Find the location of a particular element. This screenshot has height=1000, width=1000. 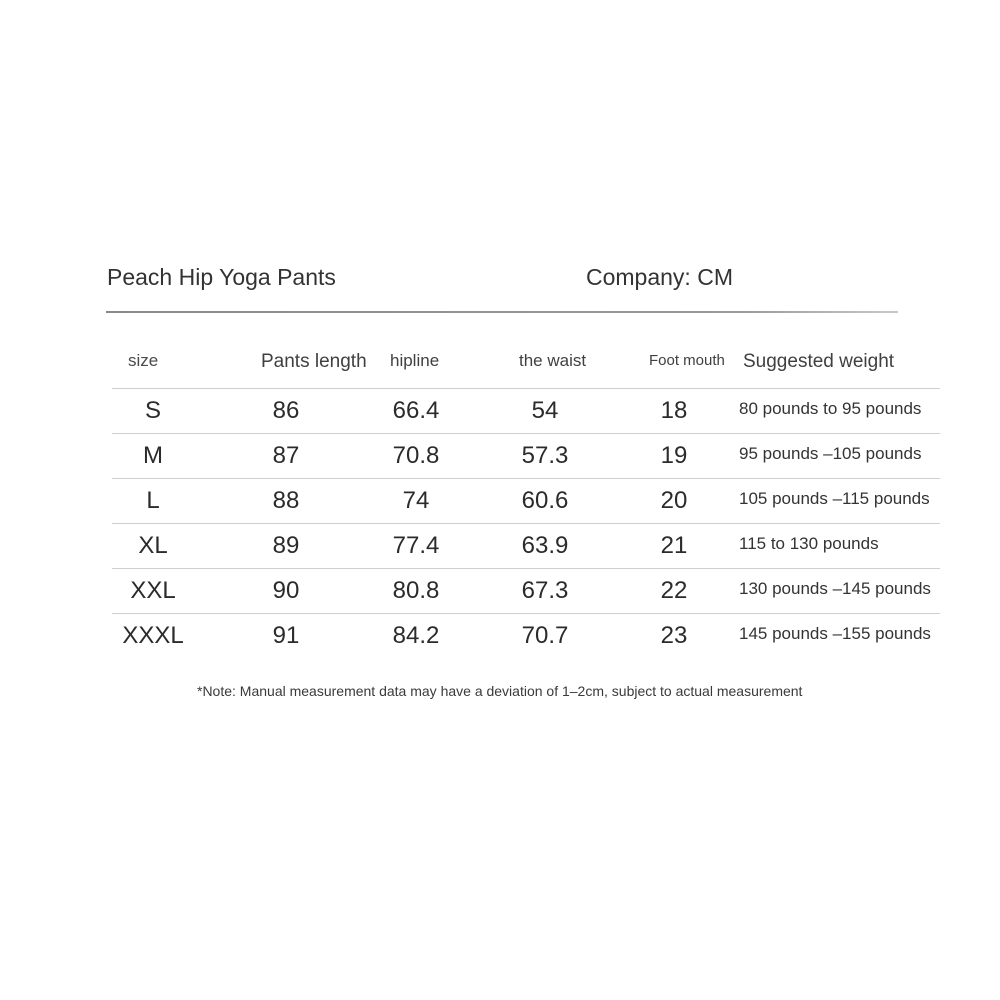

pants-length-cell: 91 is located at coordinates (286, 635).